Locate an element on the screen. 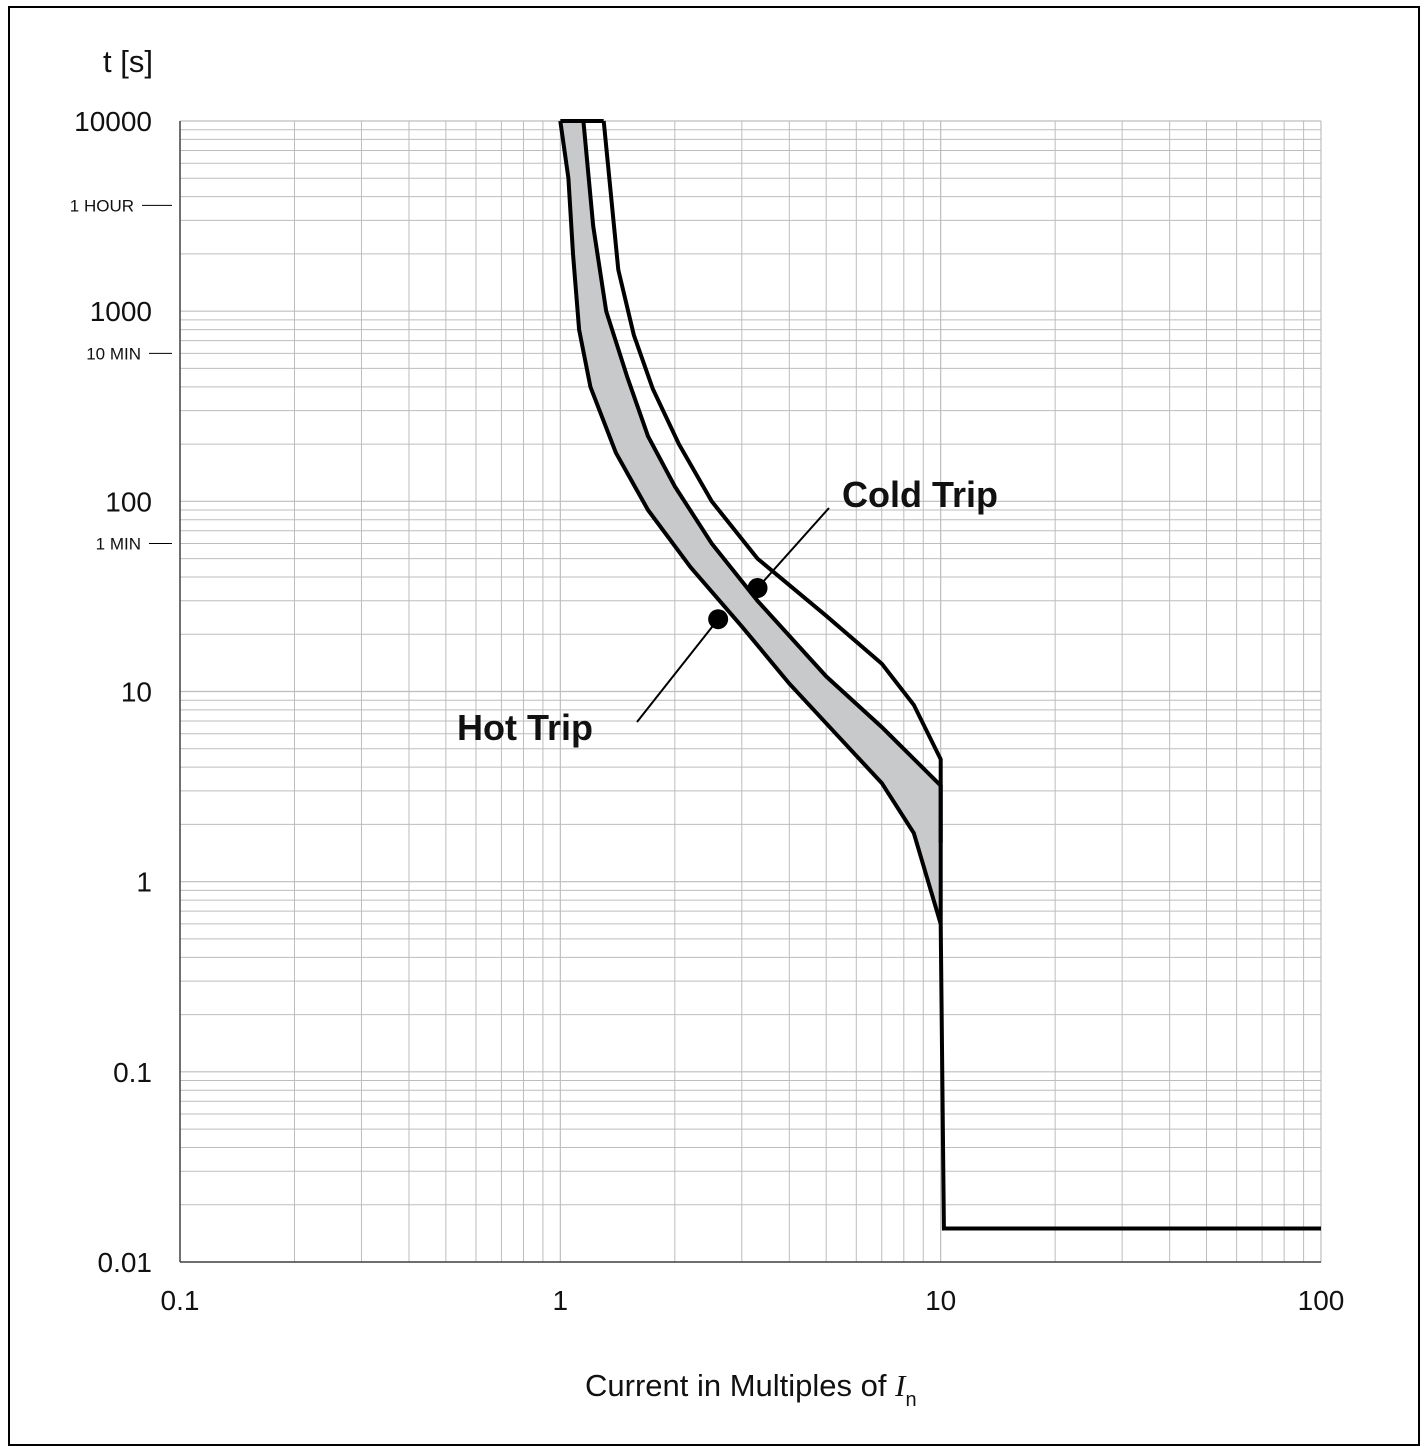  cold-trip-leader-line is located at coordinates (793, 548).